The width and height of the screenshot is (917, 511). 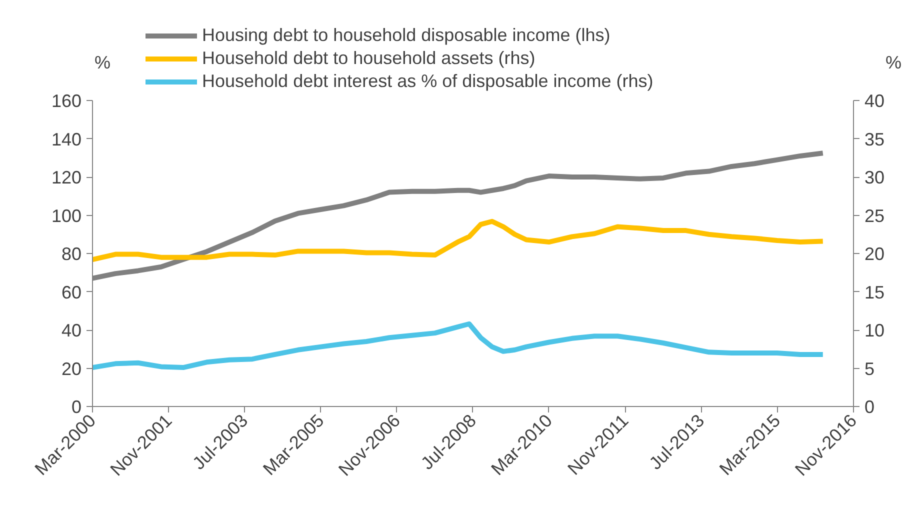 What do you see at coordinates (894, 62) in the screenshot?
I see `y2-axis-title: %` at bounding box center [894, 62].